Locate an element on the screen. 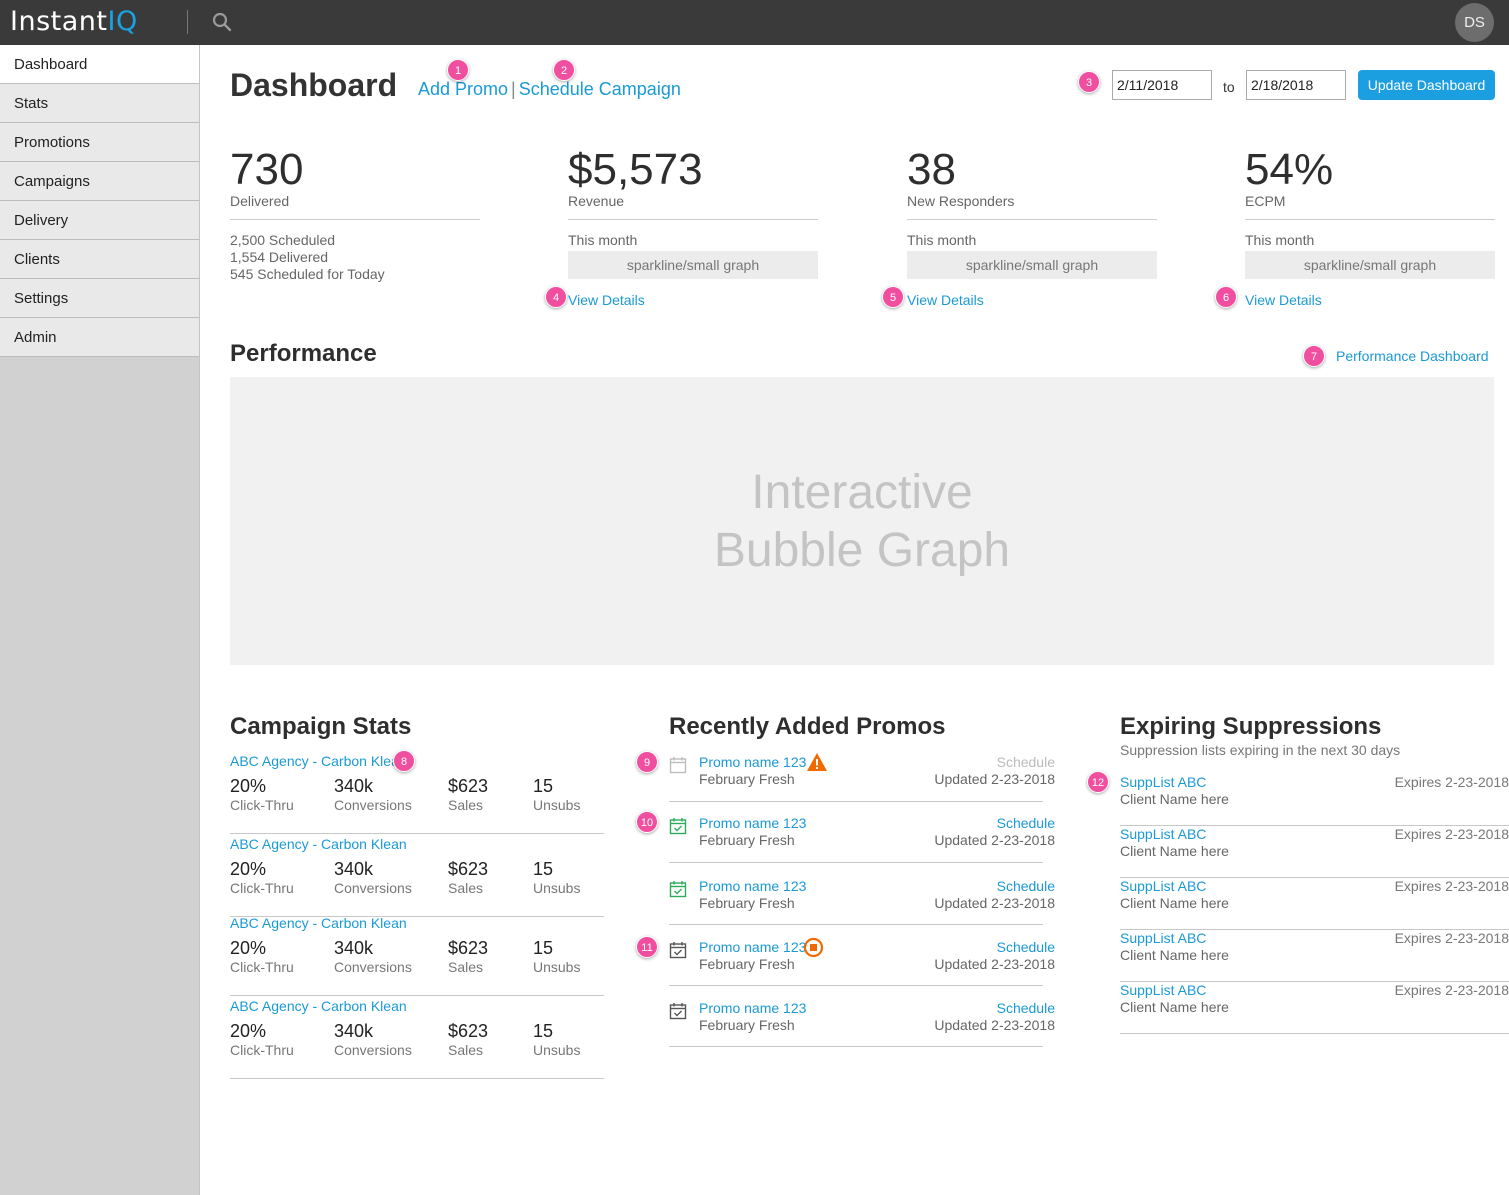 This screenshot has height=1195, width=1509. stat-value: $5,573 is located at coordinates (635, 169).